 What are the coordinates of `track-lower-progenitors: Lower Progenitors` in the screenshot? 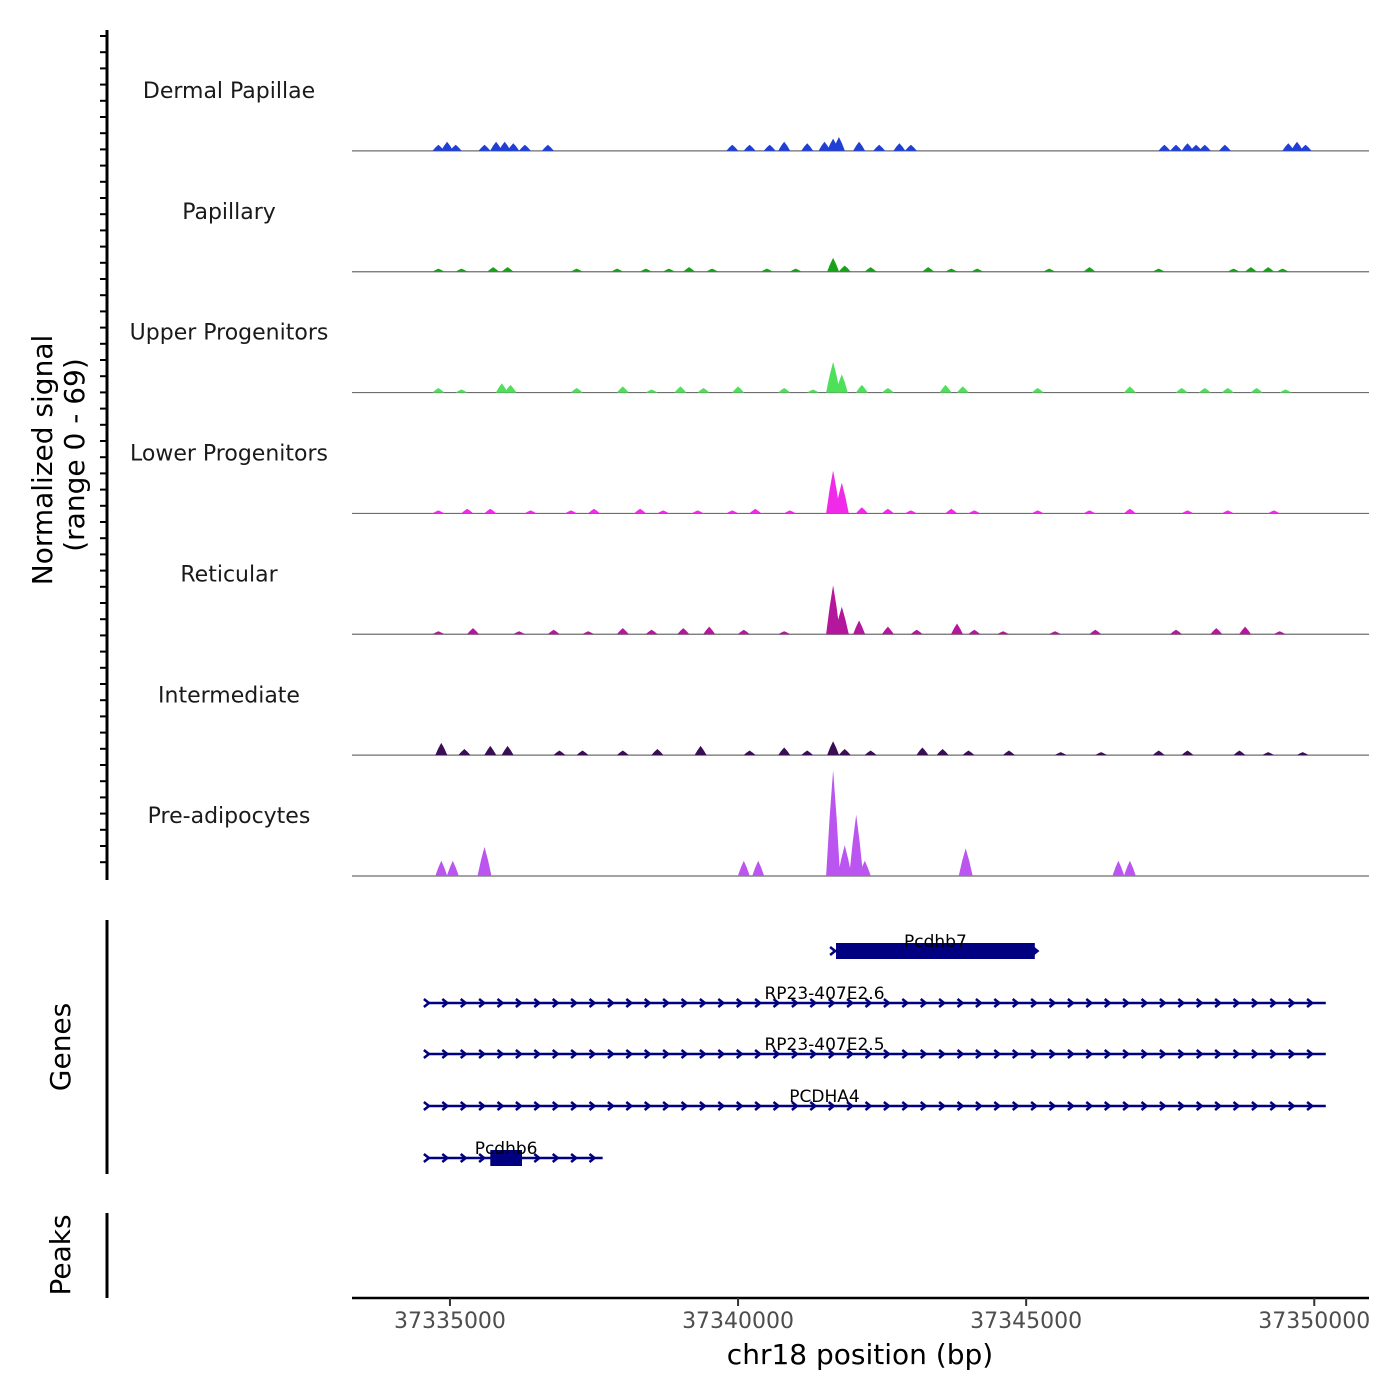 It's located at (749, 478).